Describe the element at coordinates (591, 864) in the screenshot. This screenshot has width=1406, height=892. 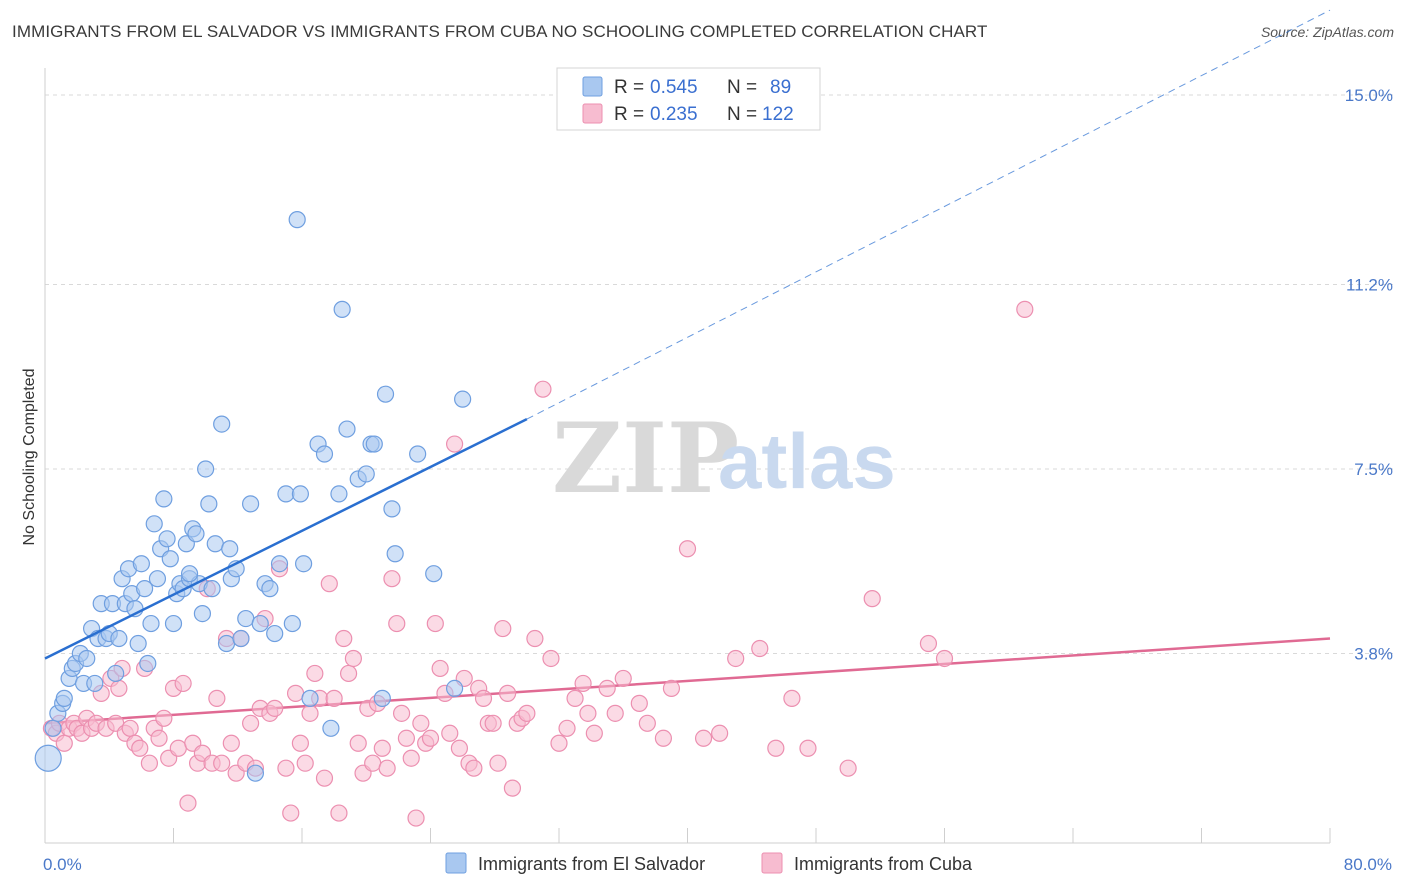
I see `bottom-legend-label-1: Immigrants from El Salvador` at that location.